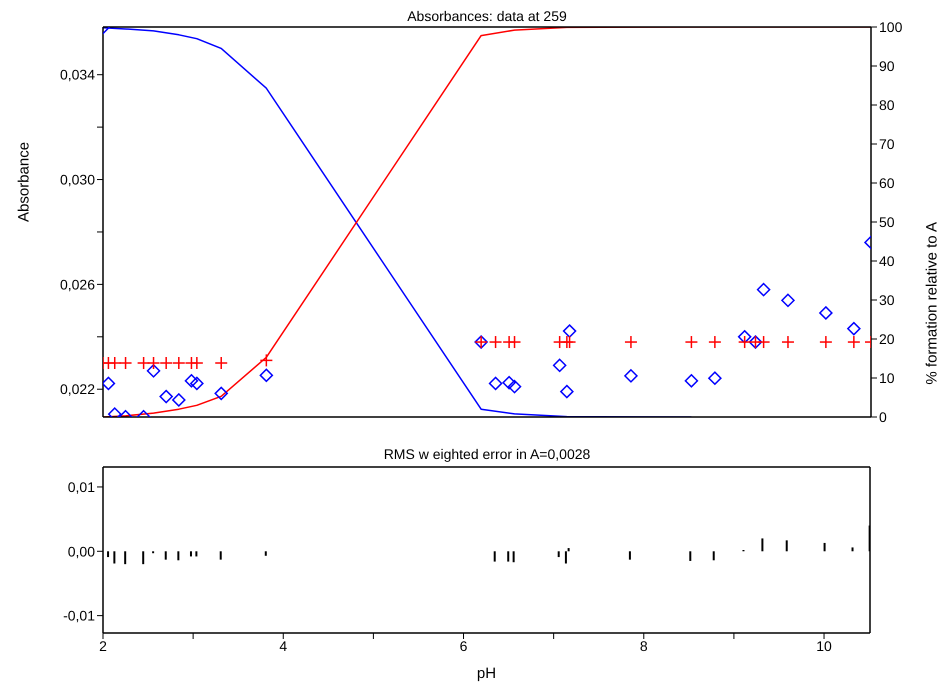  I want to click on y2-axis-title: % formation relative to A, so click(931, 303).